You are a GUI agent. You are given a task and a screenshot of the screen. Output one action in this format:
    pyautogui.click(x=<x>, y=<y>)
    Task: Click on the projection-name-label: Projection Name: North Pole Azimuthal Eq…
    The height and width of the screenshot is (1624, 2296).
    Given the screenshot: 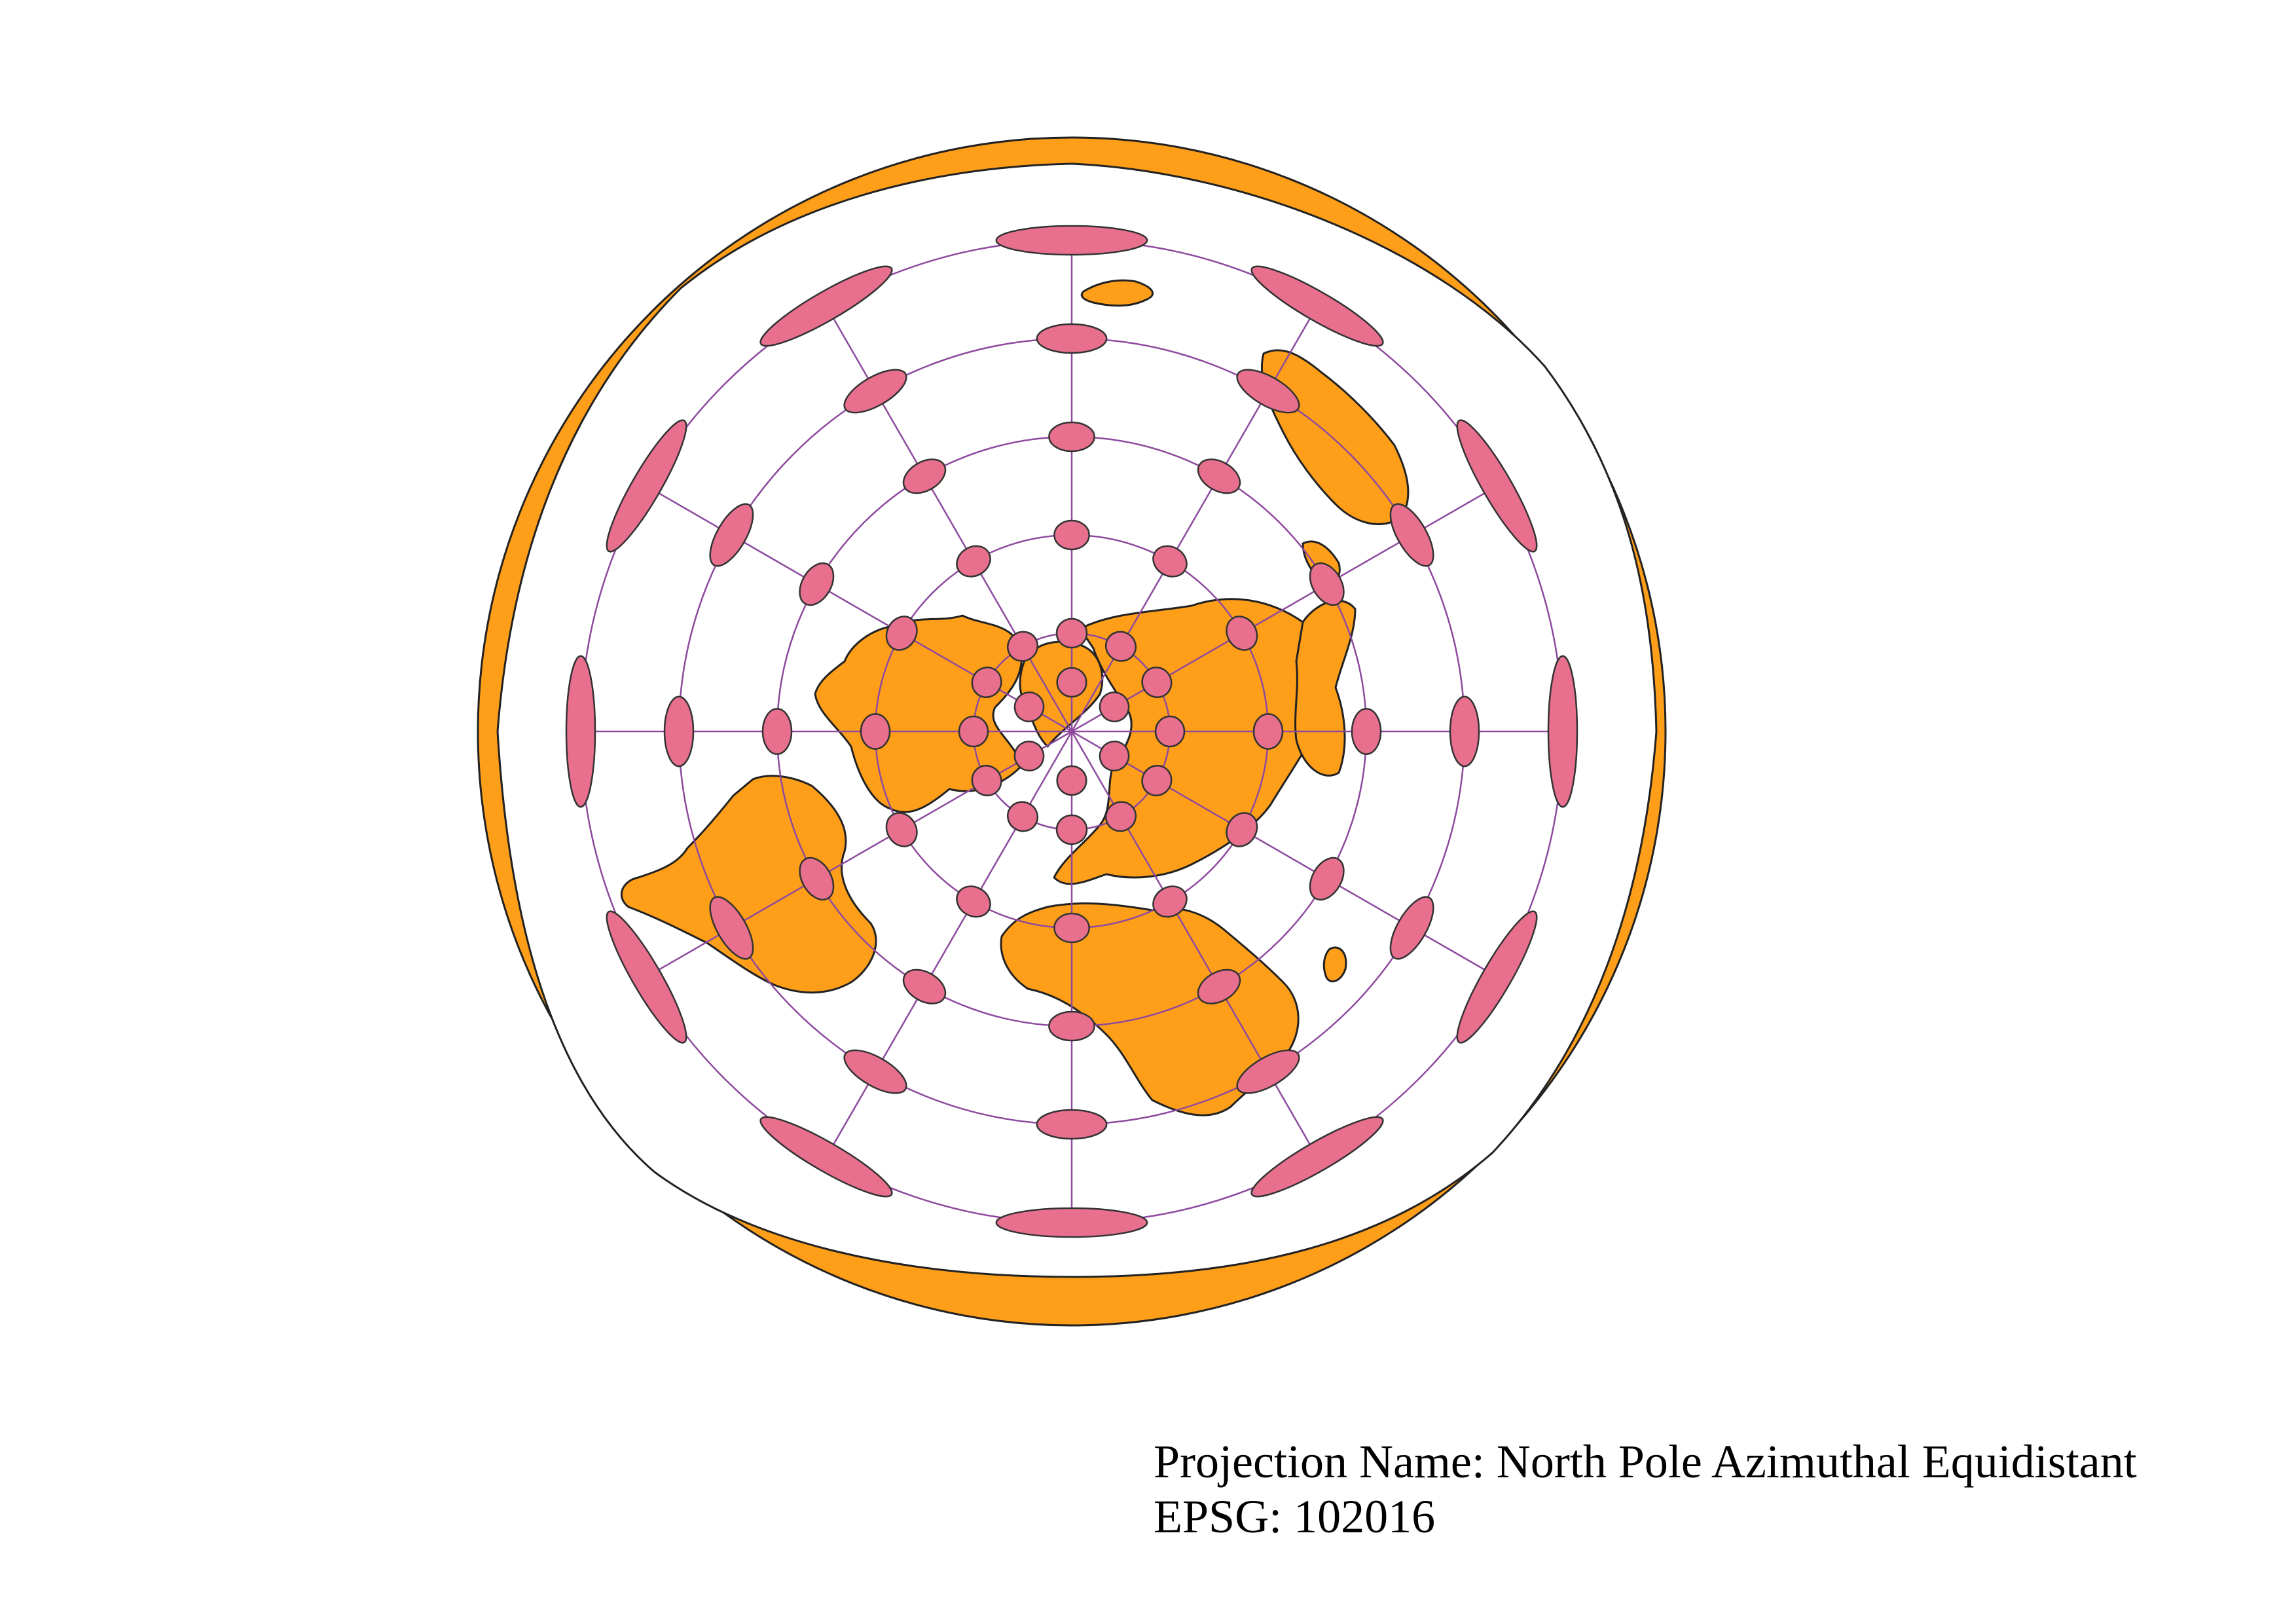 What is the action you would take?
    pyautogui.click(x=1645, y=1461)
    